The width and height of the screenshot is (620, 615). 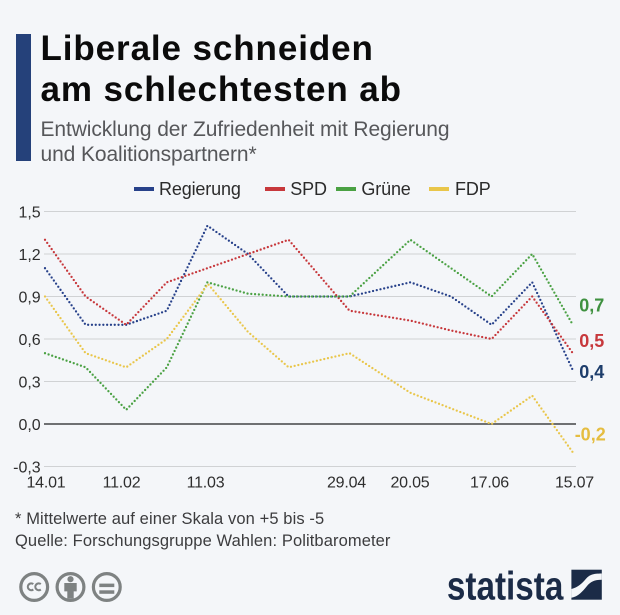 I want to click on svg-text: -0,2, so click(x=590, y=435).